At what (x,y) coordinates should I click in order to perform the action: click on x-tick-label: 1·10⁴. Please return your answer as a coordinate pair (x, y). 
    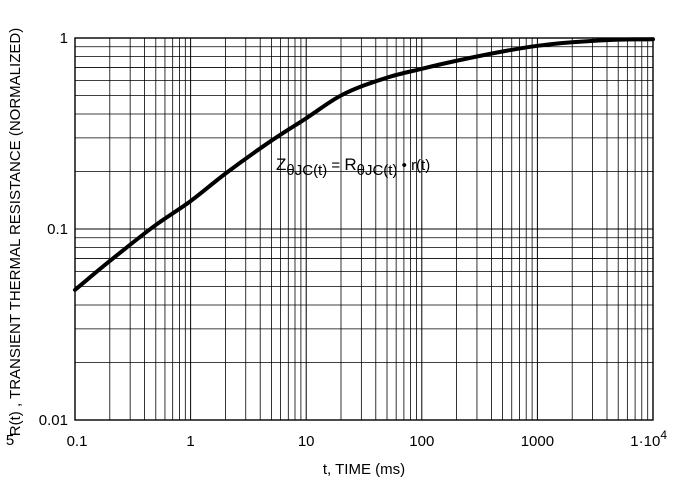
    Looking at the image, I should click on (648, 439).